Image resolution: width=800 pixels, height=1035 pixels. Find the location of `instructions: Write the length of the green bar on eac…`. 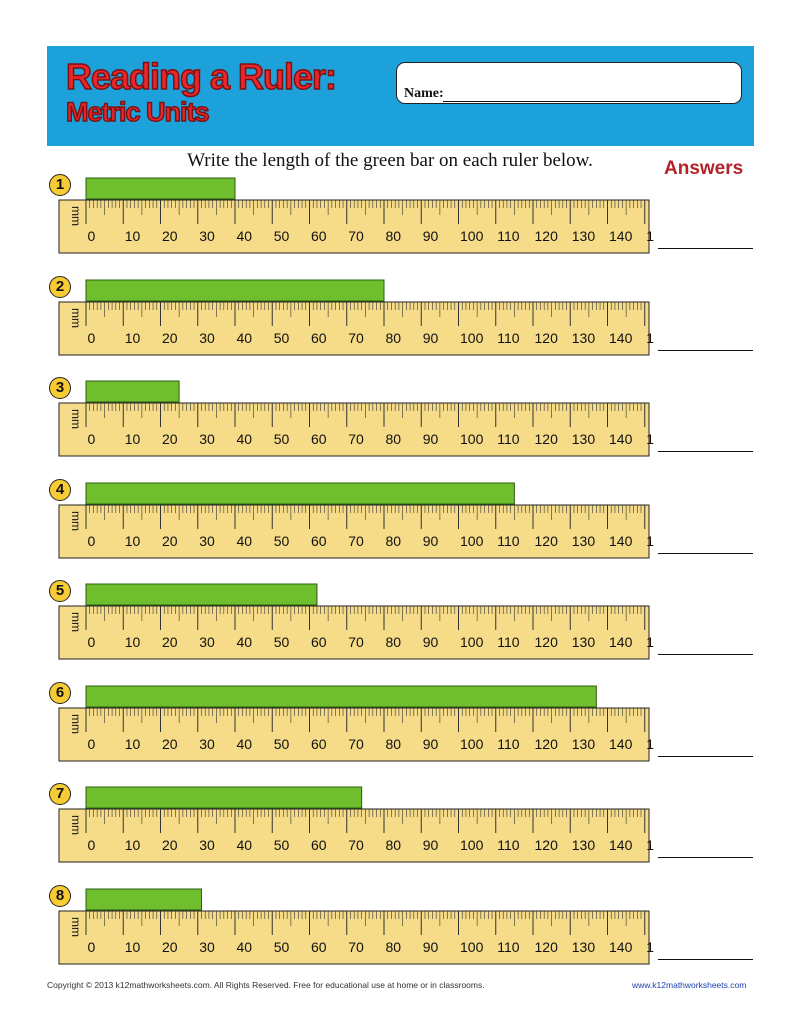

instructions: Write the length of the green bar on eac… is located at coordinates (390, 160).